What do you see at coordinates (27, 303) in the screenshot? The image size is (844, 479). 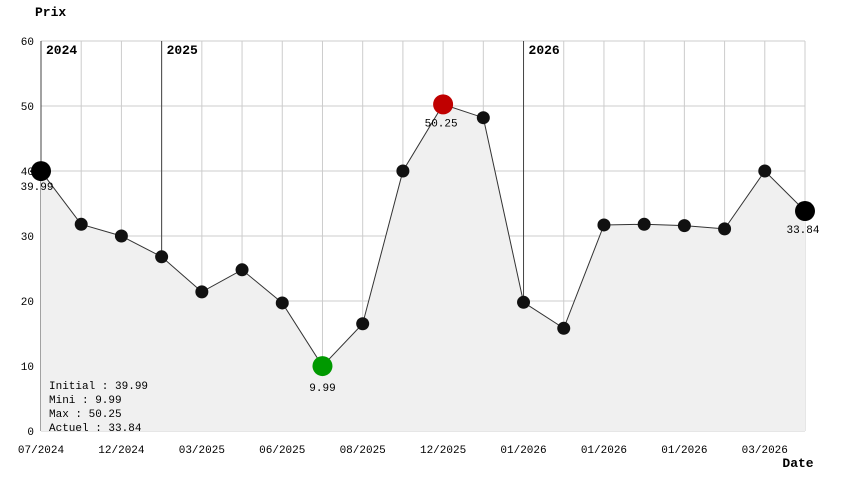 I see `y-tick-label: 20` at bounding box center [27, 303].